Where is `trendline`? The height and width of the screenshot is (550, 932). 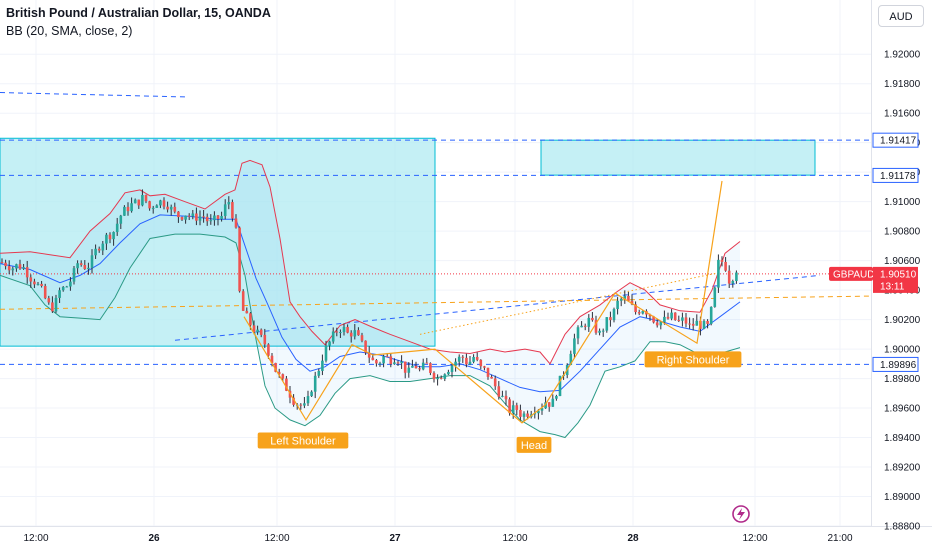 trendline is located at coordinates (94, 95).